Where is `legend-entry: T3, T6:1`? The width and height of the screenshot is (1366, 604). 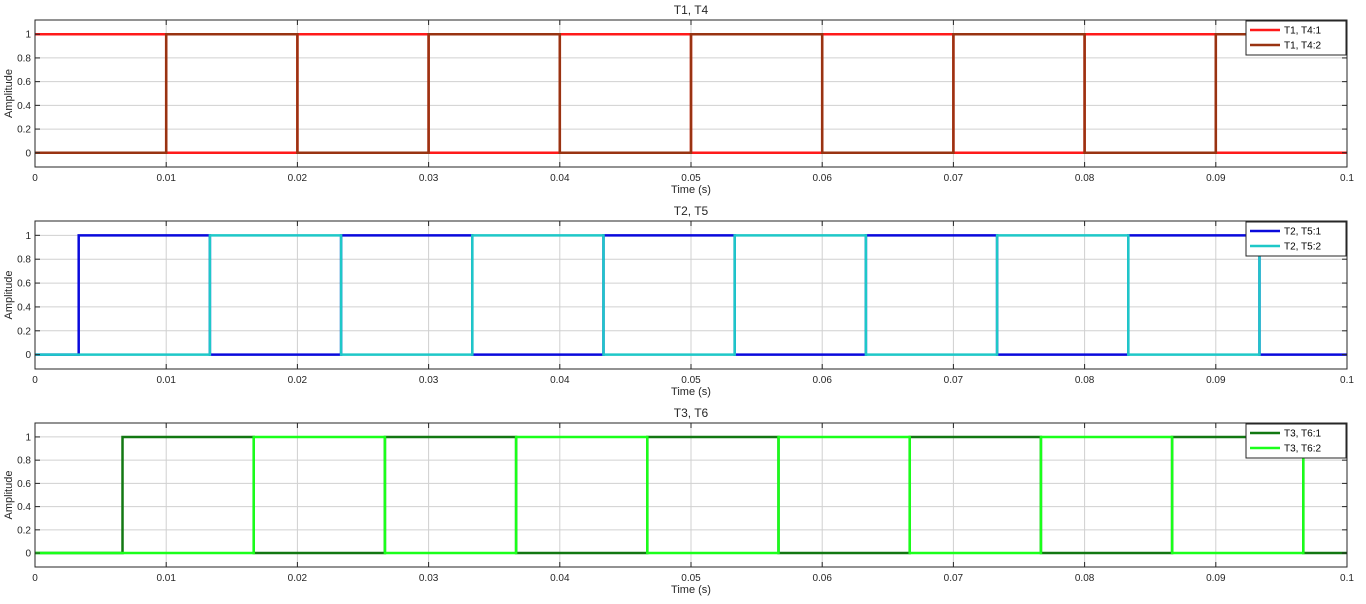 legend-entry: T3, T6:1 is located at coordinates (1302, 434).